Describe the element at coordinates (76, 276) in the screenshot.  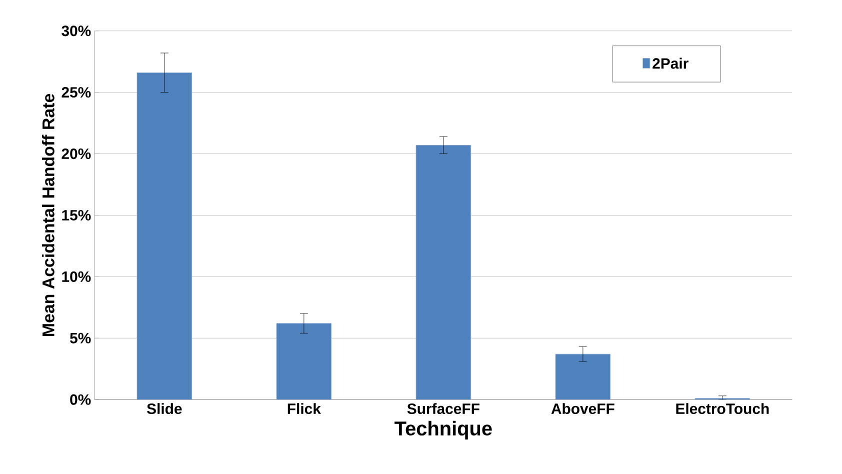
I see `y-tick-label: 10%` at that location.